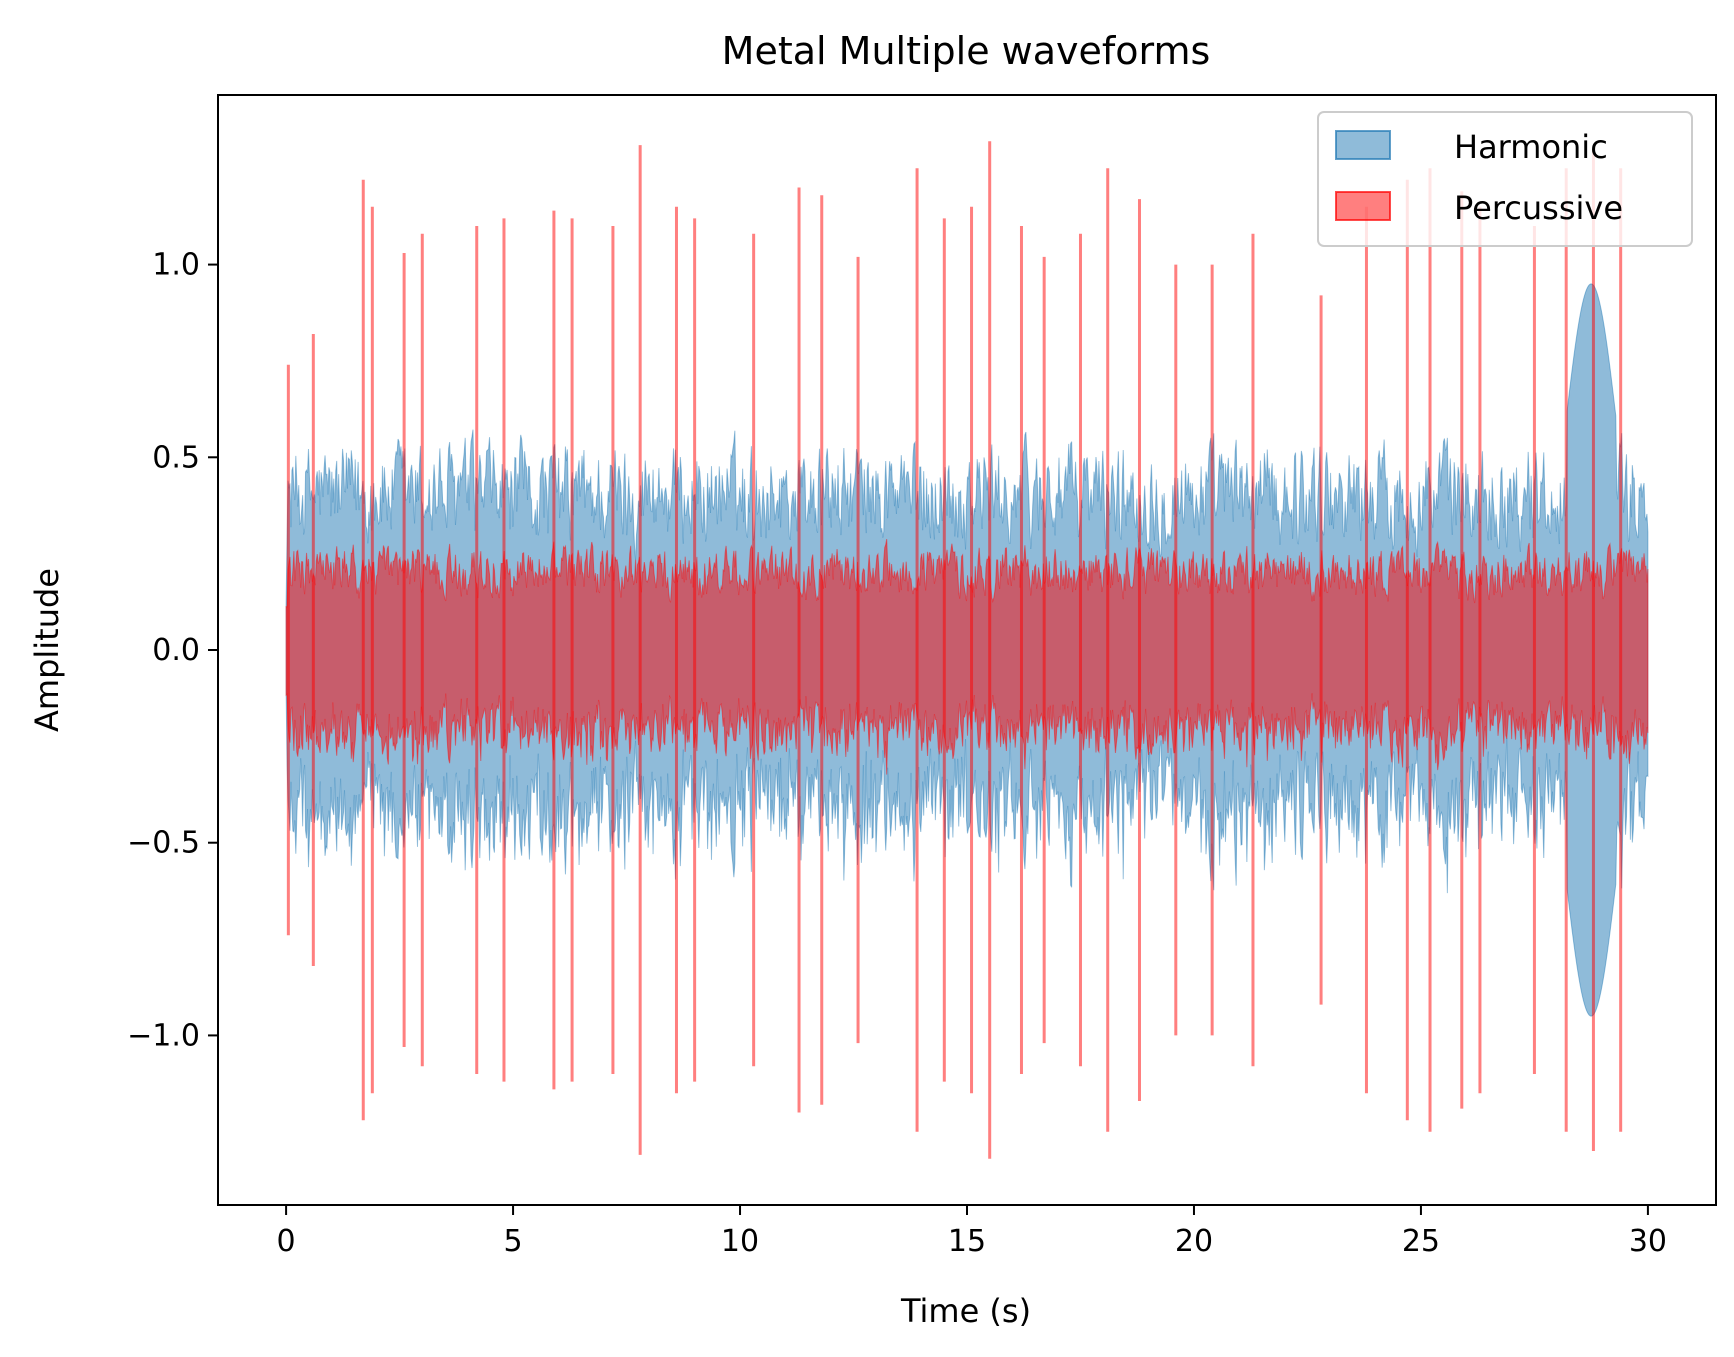 This screenshot has width=1734, height=1357. I want to click on x-axis: 0 5 10 15 20 25 30, so click(972, 1232).